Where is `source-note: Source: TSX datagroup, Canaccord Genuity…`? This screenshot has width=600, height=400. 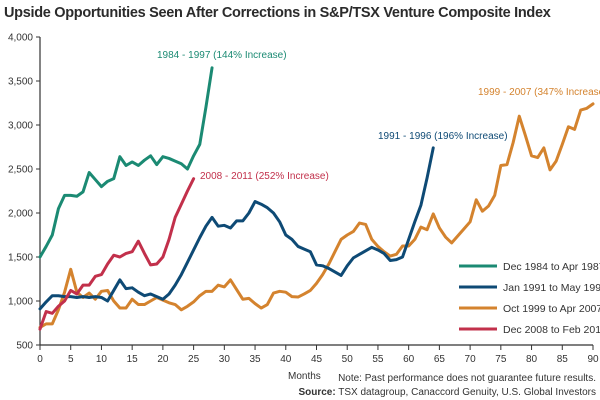 source-note: Source: TSX datagroup, Canaccord Genuity… is located at coordinates (447, 392).